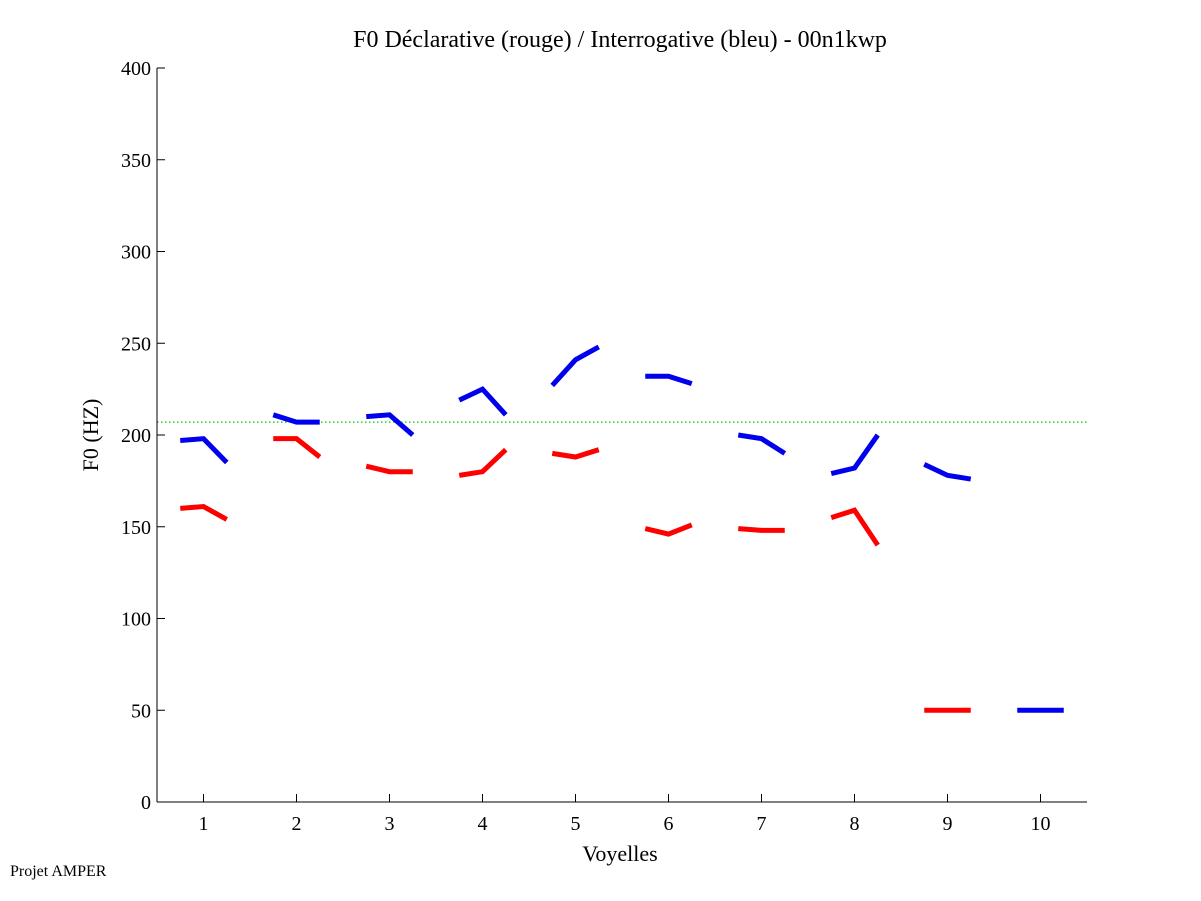 Image resolution: width=1201 pixels, height=901 pixels. What do you see at coordinates (204, 824) in the screenshot?
I see `x-tick-label: 1` at bounding box center [204, 824].